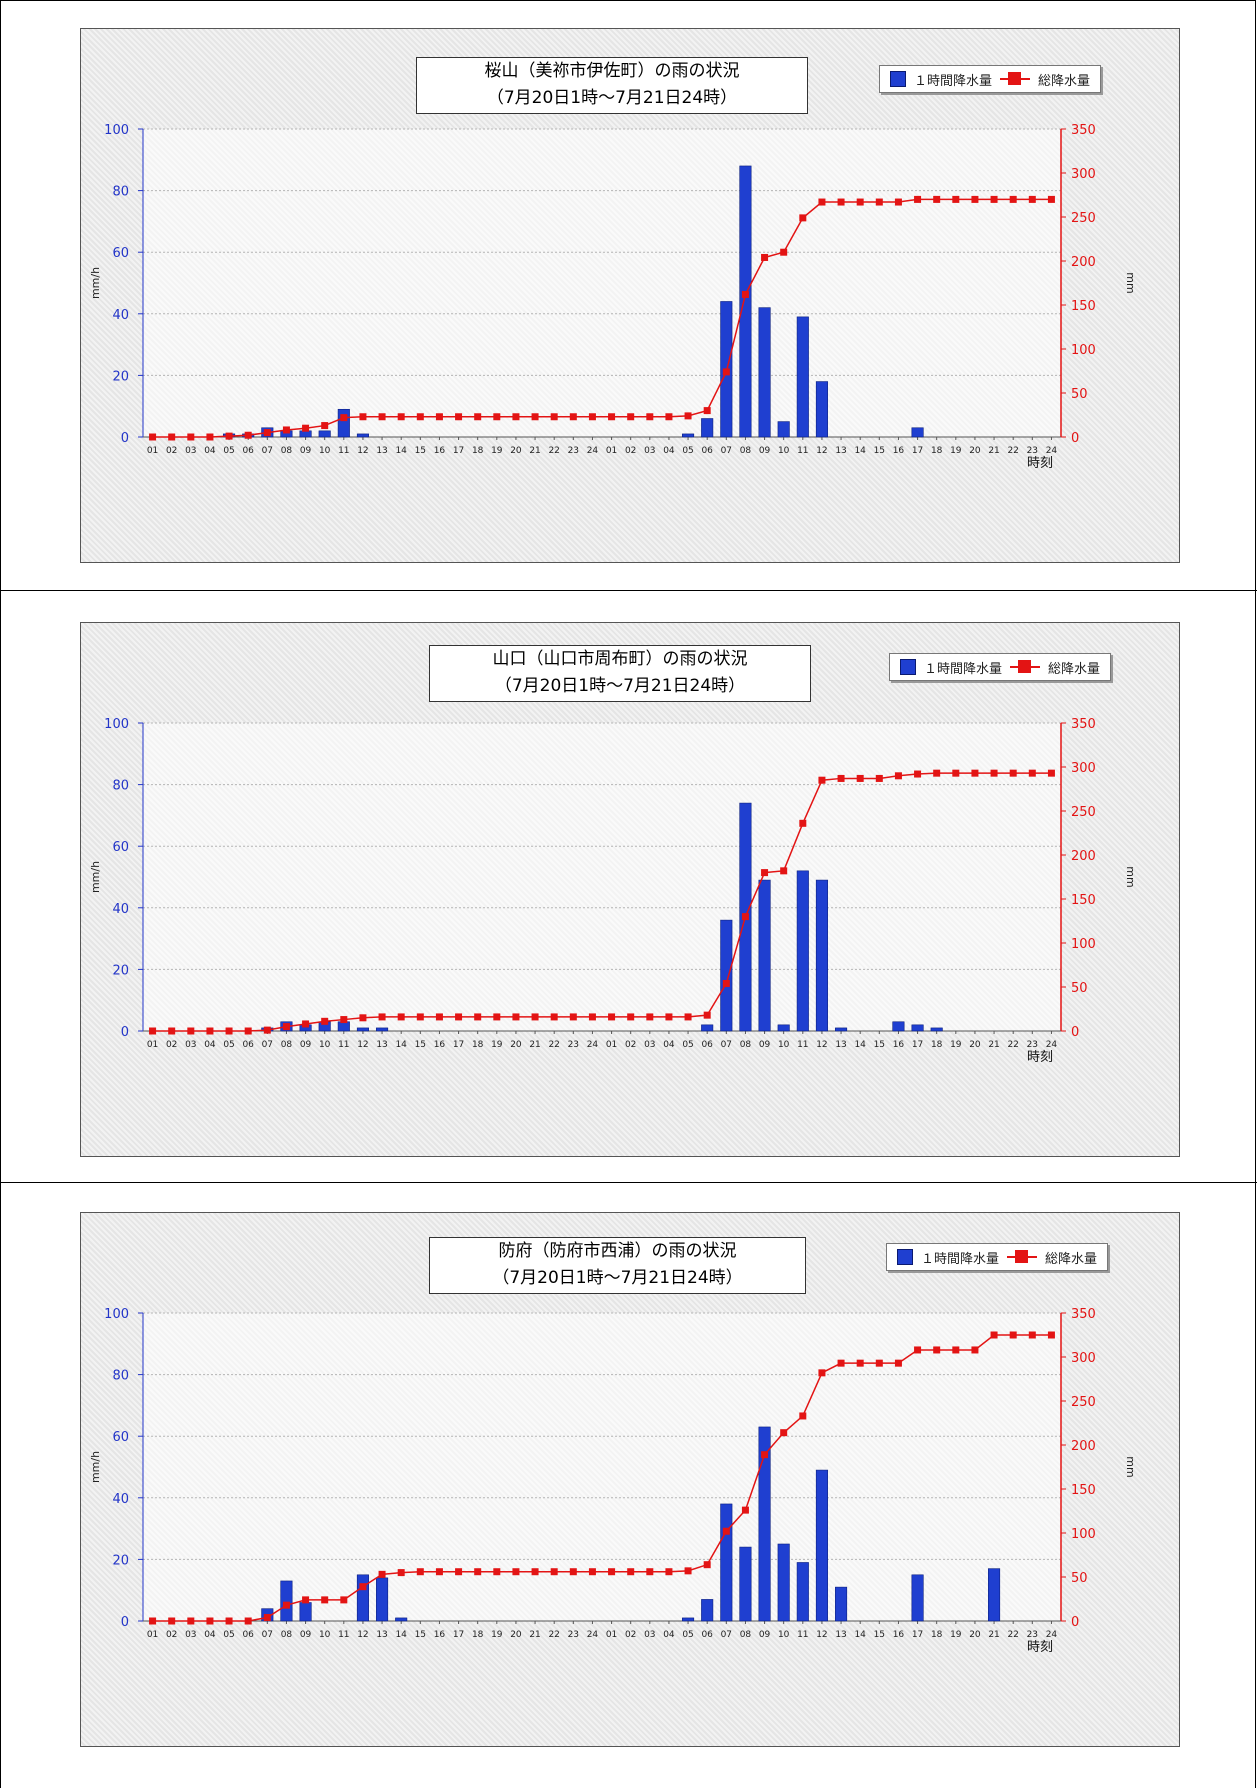 The image size is (1257, 1789). What do you see at coordinates (1022, 1257) in the screenshot?
I see `legend-line-swatch` at bounding box center [1022, 1257].